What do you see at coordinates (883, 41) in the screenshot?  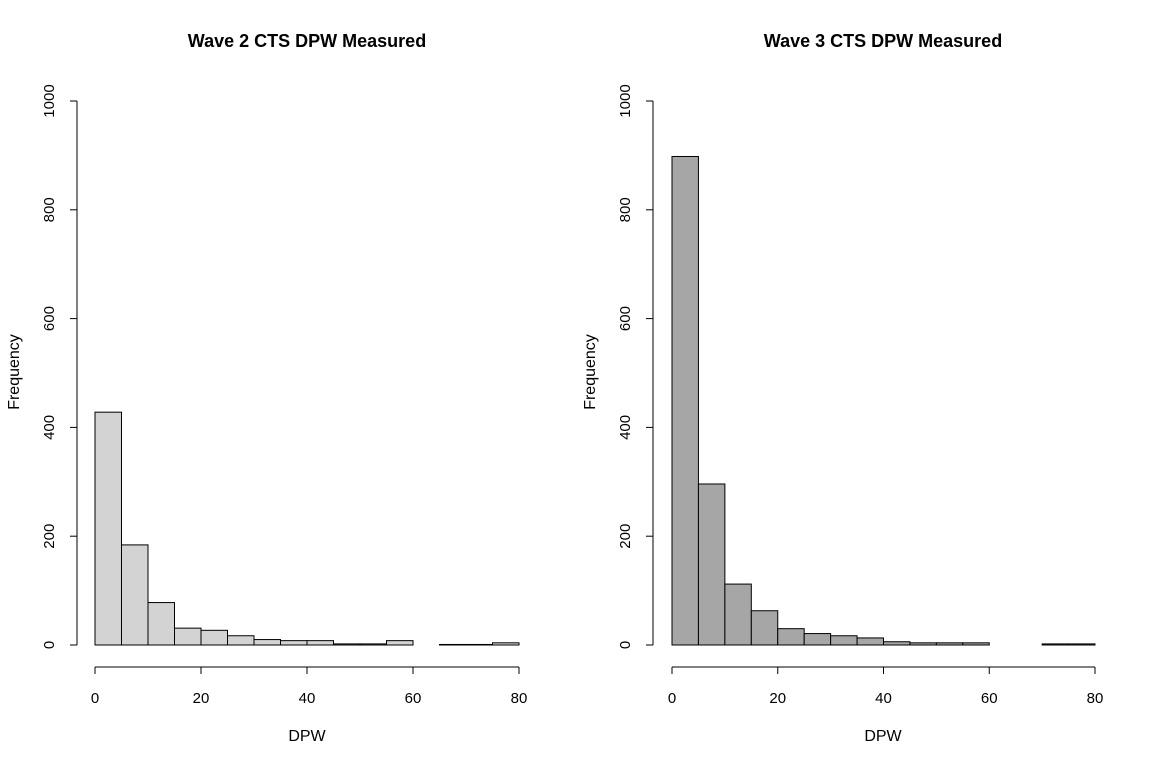 I see `chart-title: Wave 3 CTS DPW Measured` at bounding box center [883, 41].